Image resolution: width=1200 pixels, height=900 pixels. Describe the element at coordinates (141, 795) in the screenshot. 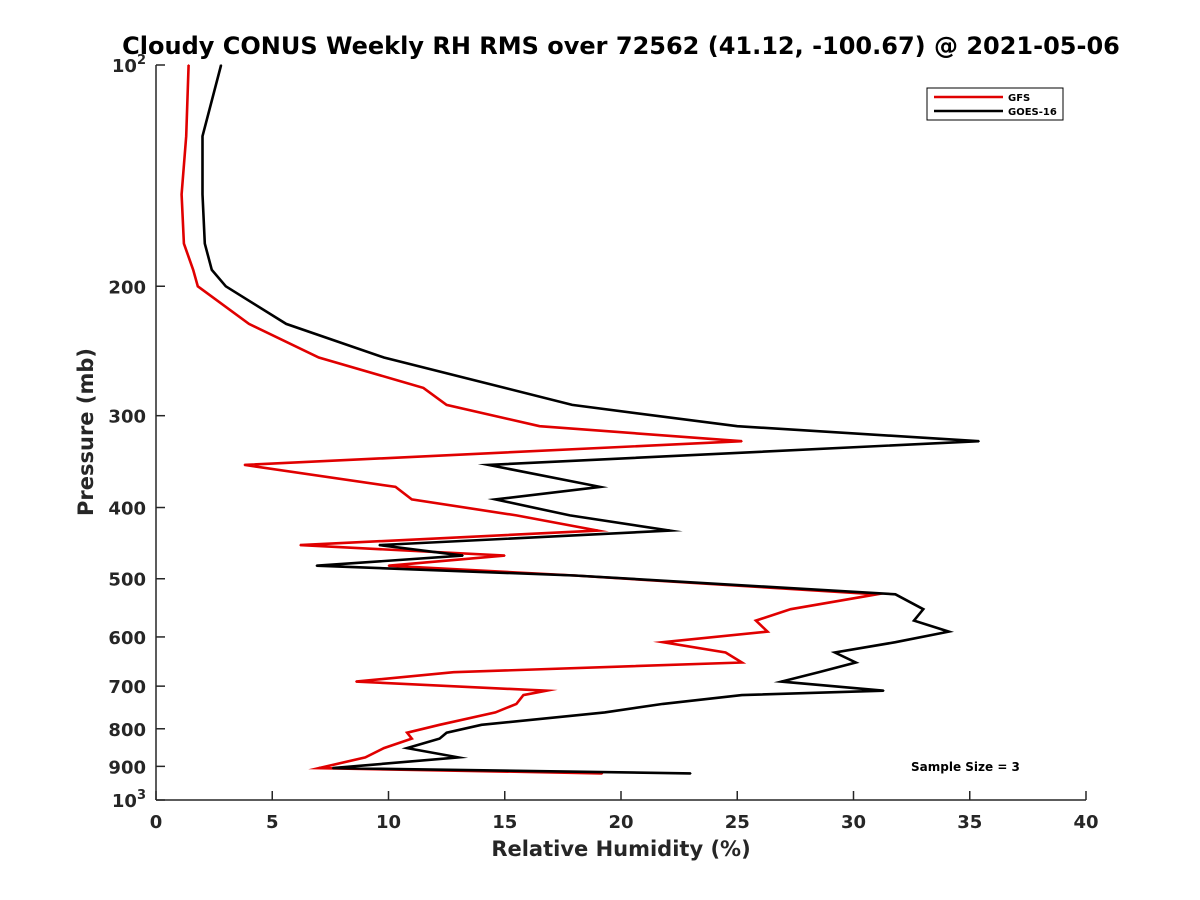

I see `y-tick-label-exponent: 3` at that location.